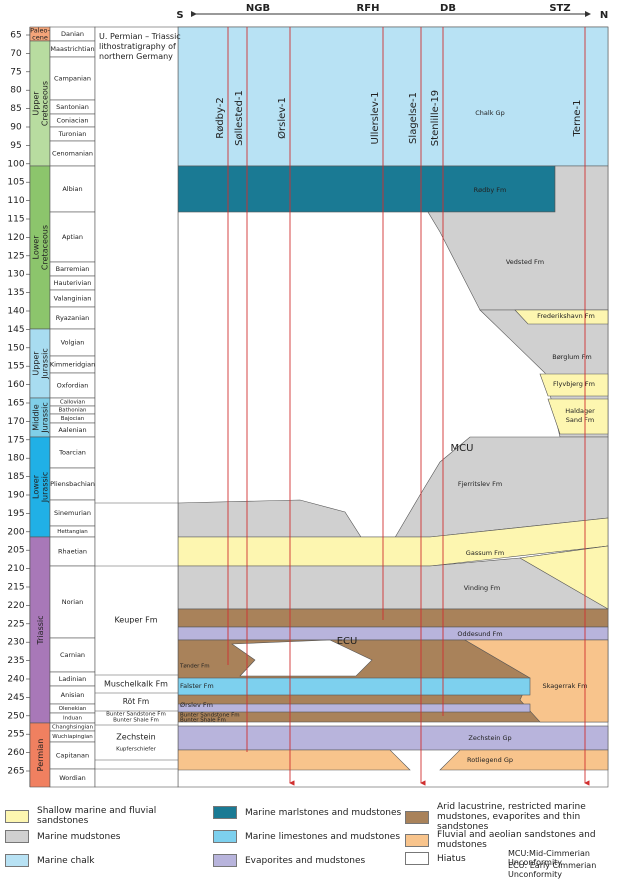  Describe the element at coordinates (73, 386) in the screenshot. I see `stage-label: Oxfordian` at that location.